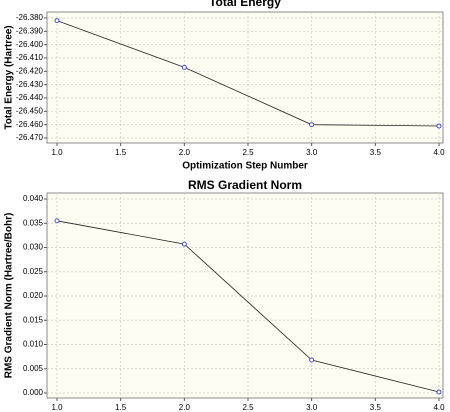 This screenshot has height=412, width=450. What do you see at coordinates (33, 247) in the screenshot?
I see `y-tick-label: 0.030` at bounding box center [33, 247].